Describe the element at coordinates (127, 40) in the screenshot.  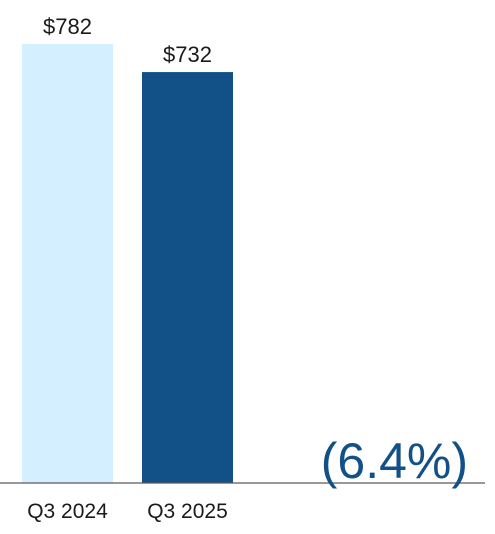
I see `value-labels: $782 $732` at that location.